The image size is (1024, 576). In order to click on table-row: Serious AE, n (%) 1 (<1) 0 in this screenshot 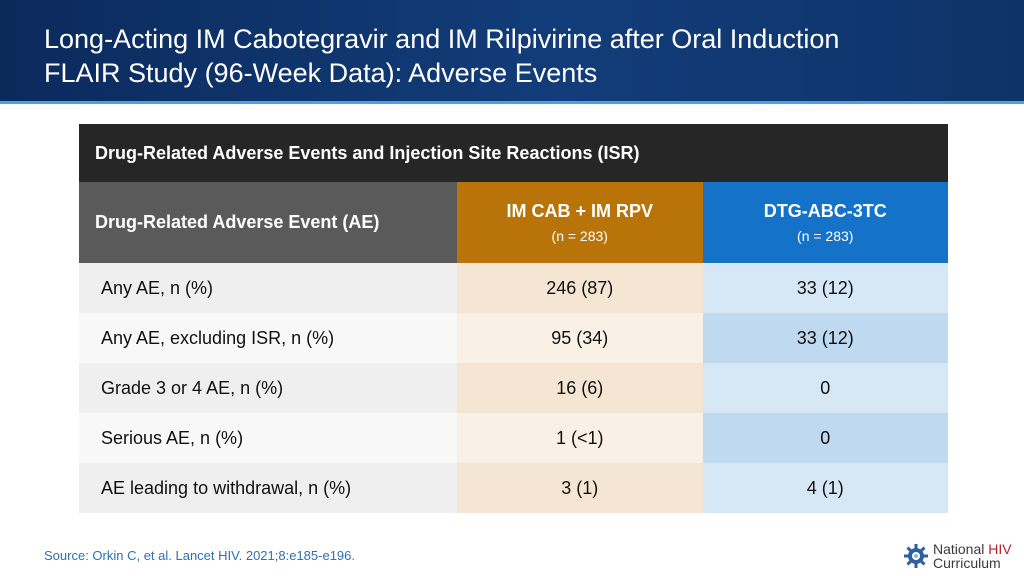, I will do `click(513, 438)`.